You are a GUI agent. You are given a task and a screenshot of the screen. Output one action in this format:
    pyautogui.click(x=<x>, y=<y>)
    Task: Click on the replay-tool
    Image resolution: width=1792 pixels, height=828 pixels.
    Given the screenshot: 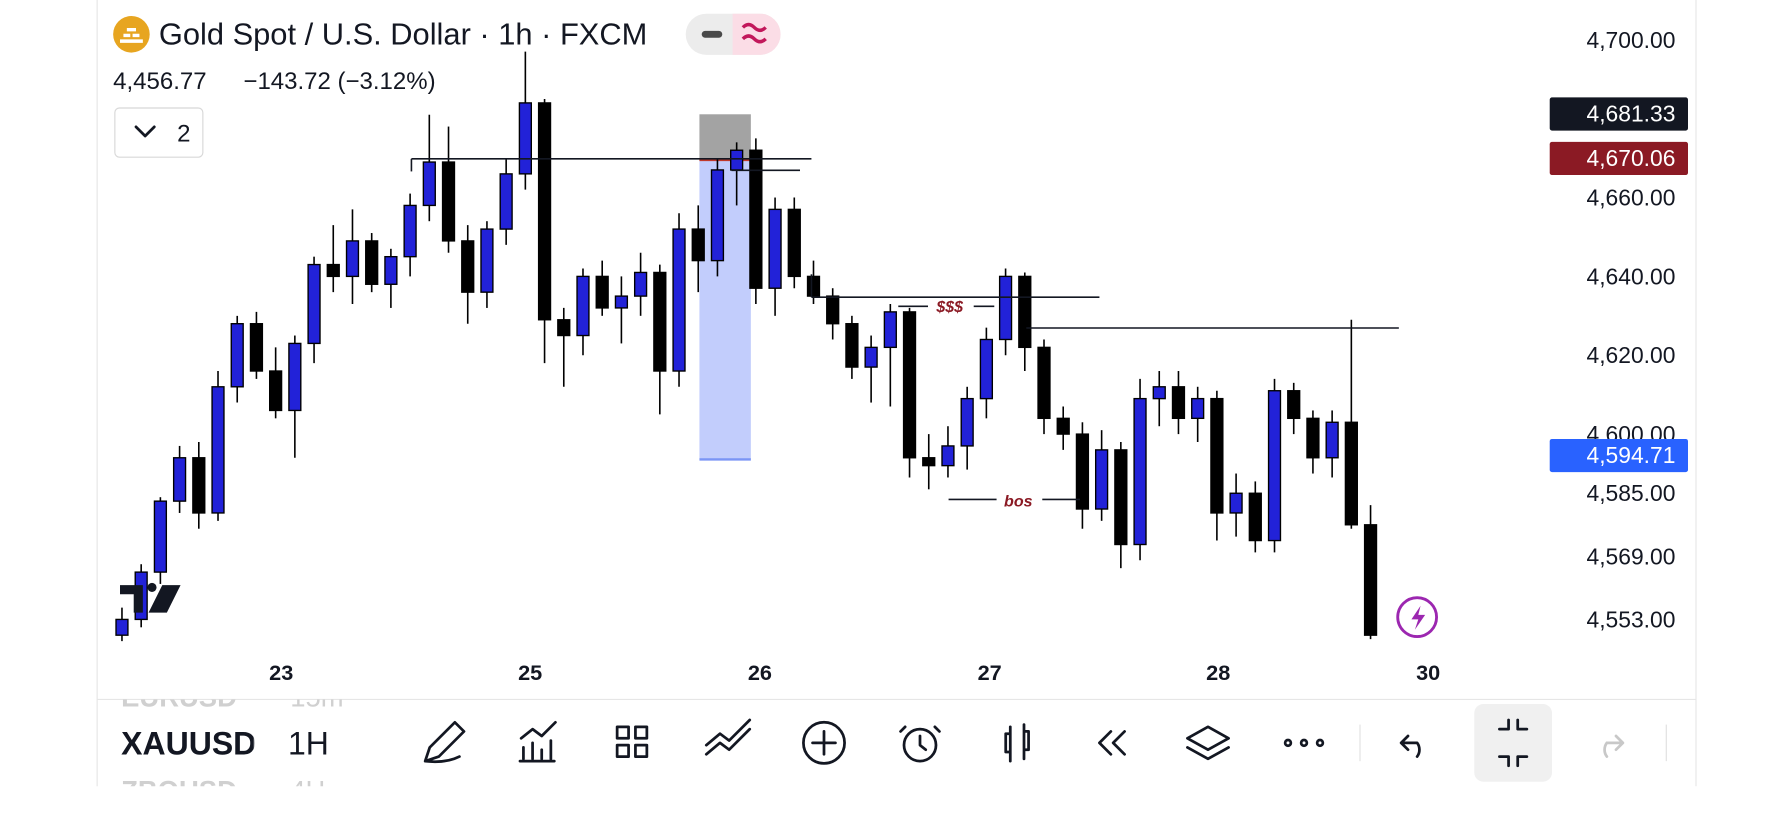 What is the action you would take?
    pyautogui.click(x=1112, y=743)
    